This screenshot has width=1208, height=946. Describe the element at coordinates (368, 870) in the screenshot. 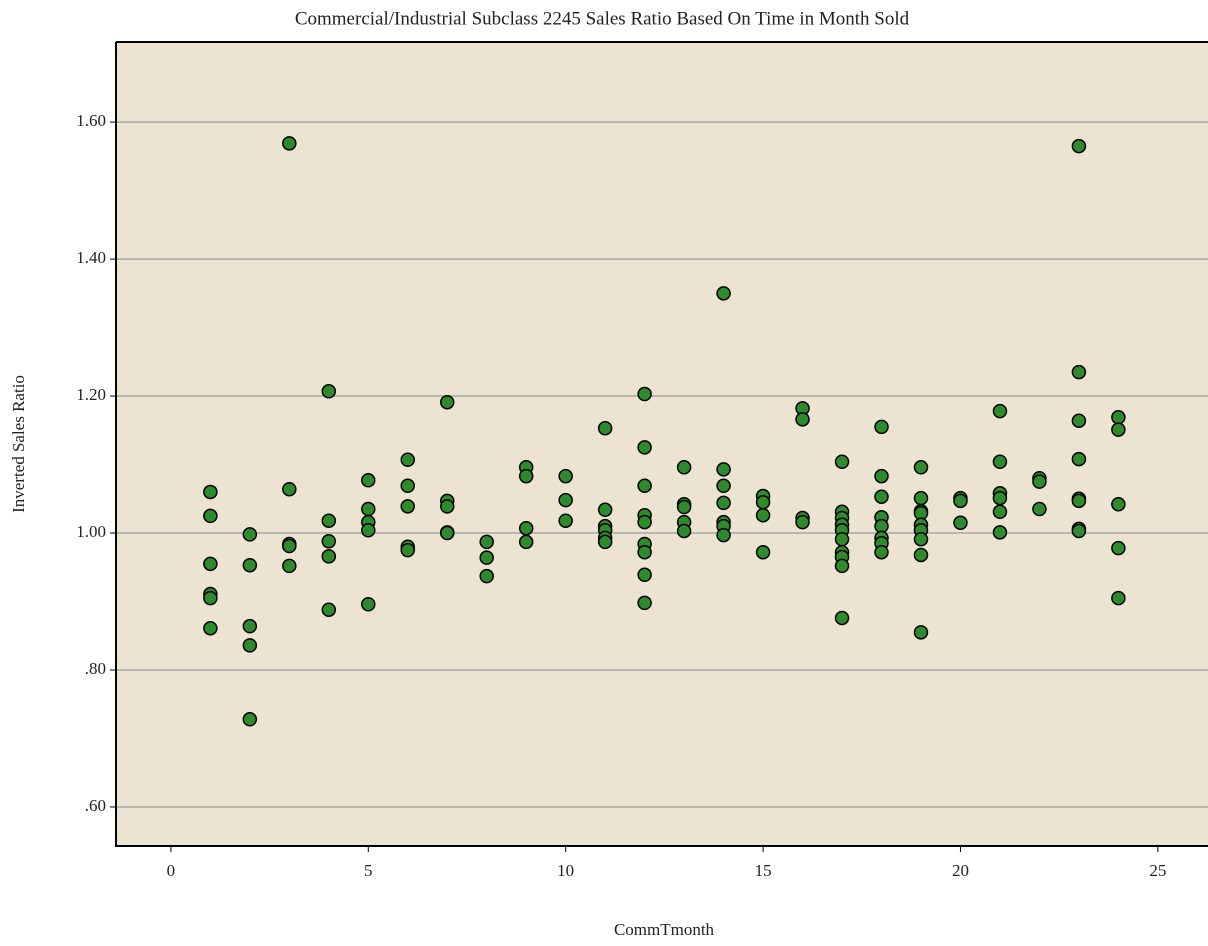

I see `x-tick-label: 5` at that location.